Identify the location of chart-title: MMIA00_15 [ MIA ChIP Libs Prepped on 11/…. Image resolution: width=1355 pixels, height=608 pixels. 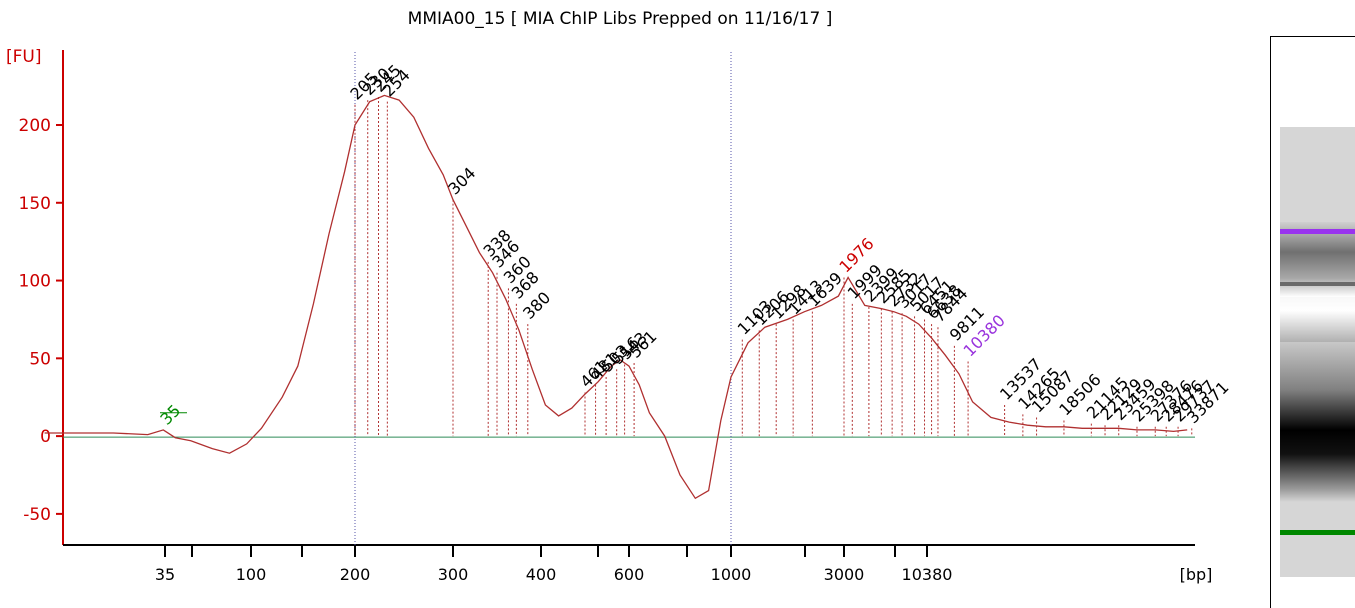
(620, 19).